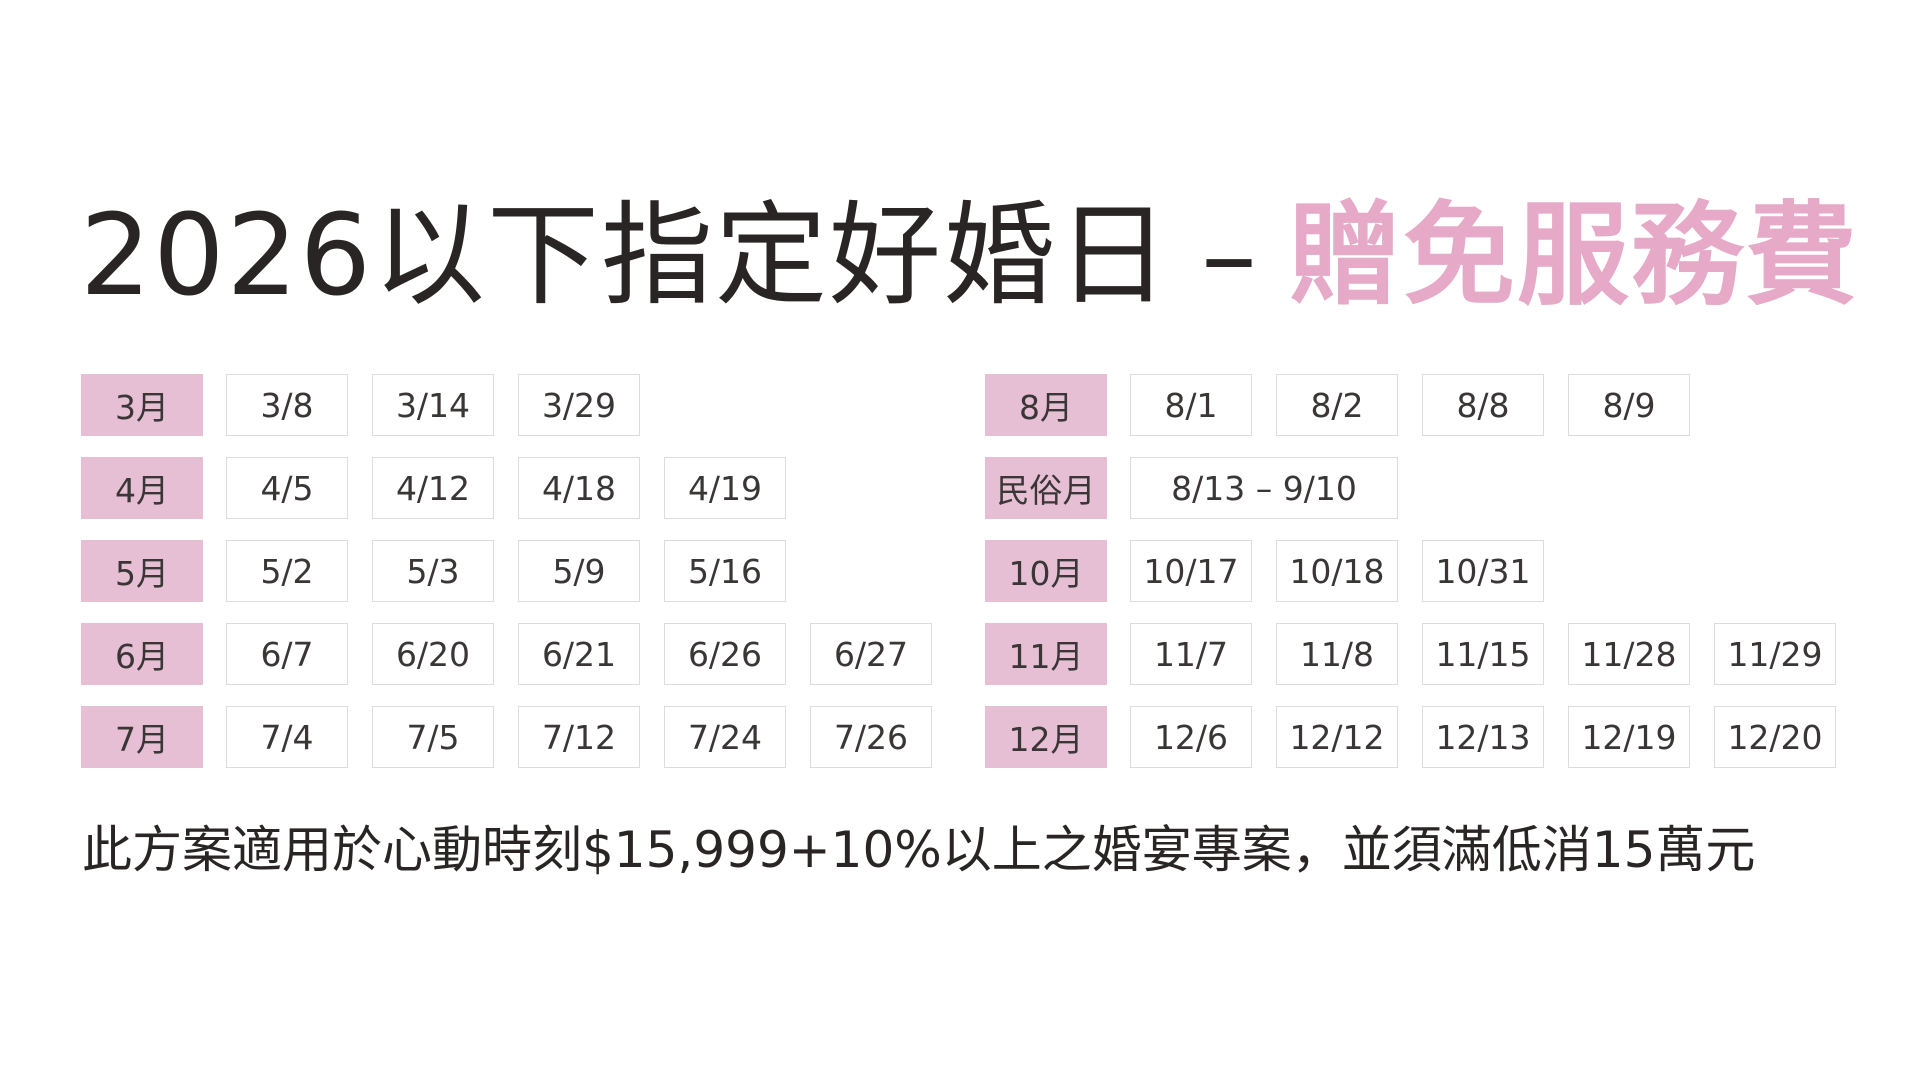  What do you see at coordinates (1046, 737) in the screenshot?
I see `month-label: 12月` at bounding box center [1046, 737].